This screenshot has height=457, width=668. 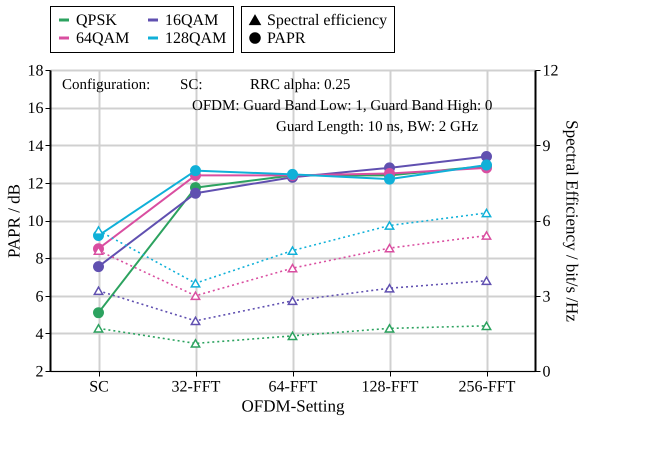 I want to click on y-tick-label: 4, so click(x=40, y=334).